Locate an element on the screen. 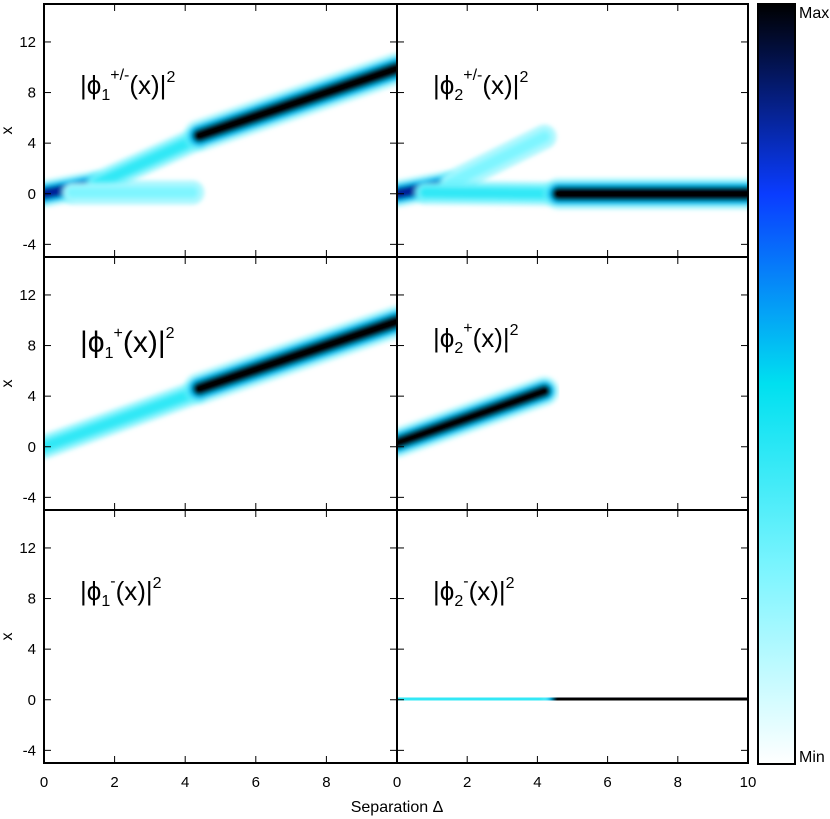 This screenshot has width=830, height=819. colorbar: Max Min is located at coordinates (793, 384).